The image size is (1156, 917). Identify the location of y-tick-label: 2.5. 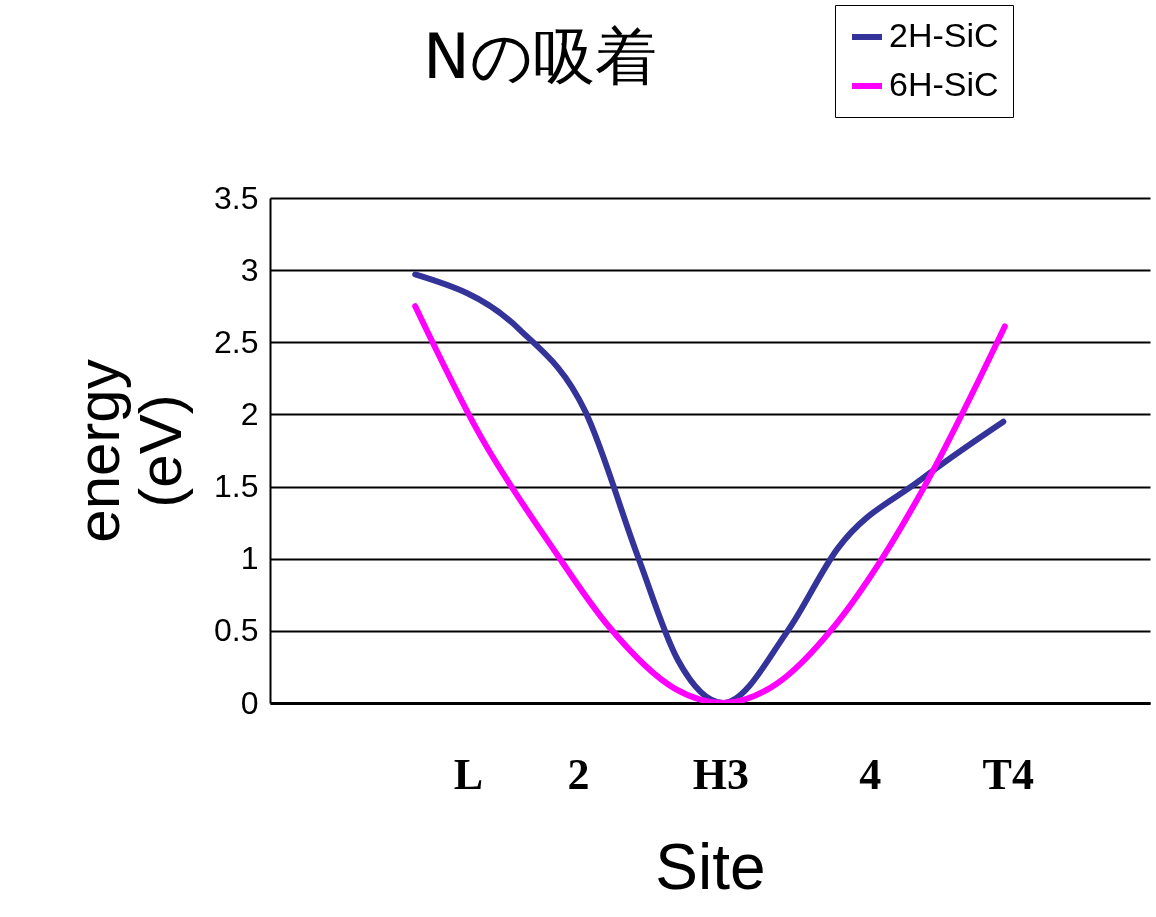
(236, 341).